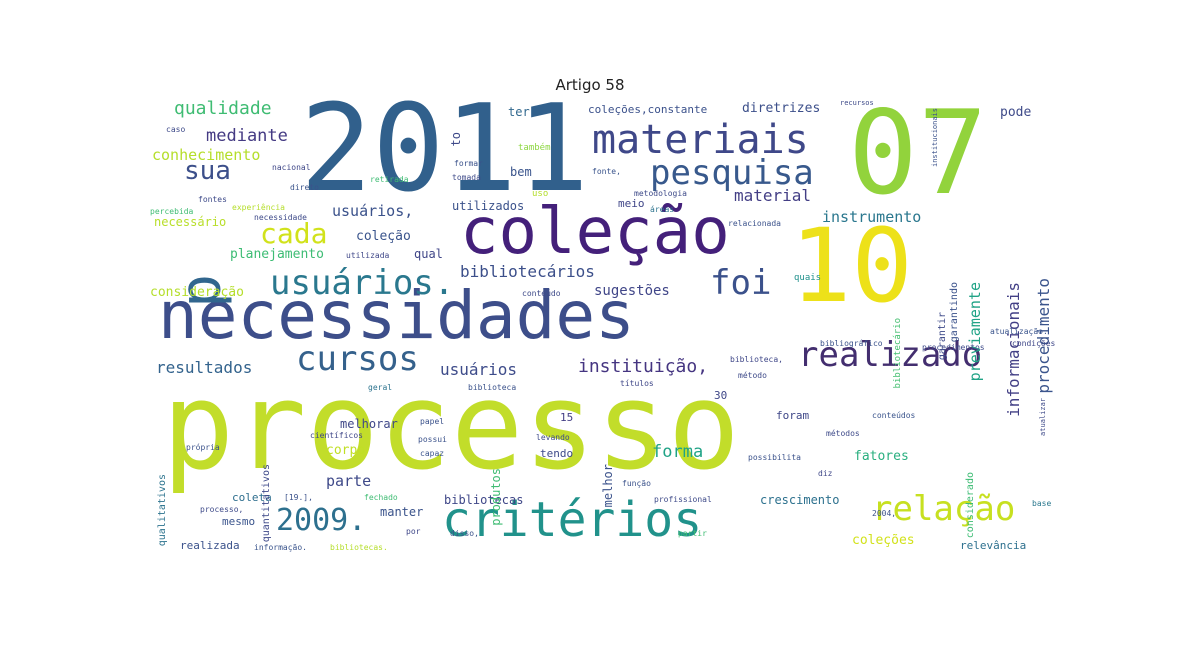  What do you see at coordinates (294, 233) in the screenshot?
I see `word-cloud-word: cada` at bounding box center [294, 233].